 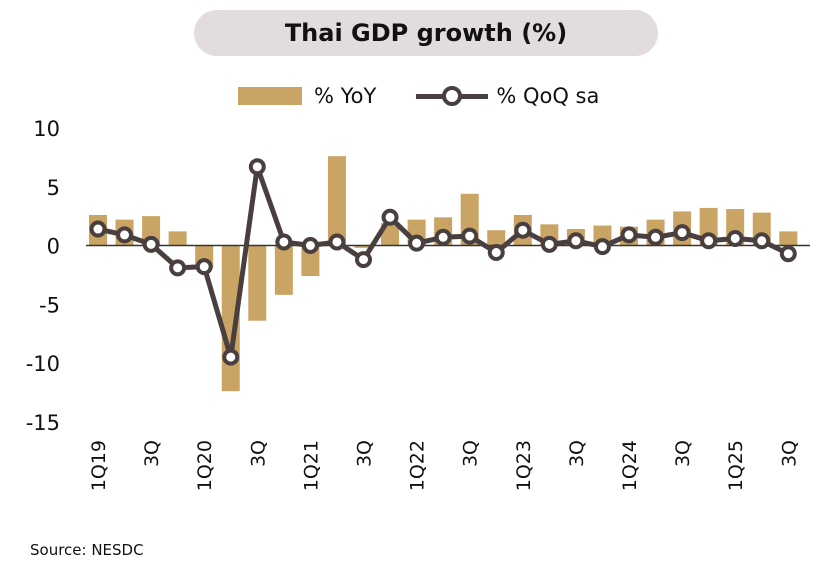 I want to click on legend-item-qoq: % QoQ sa, so click(x=487, y=96).